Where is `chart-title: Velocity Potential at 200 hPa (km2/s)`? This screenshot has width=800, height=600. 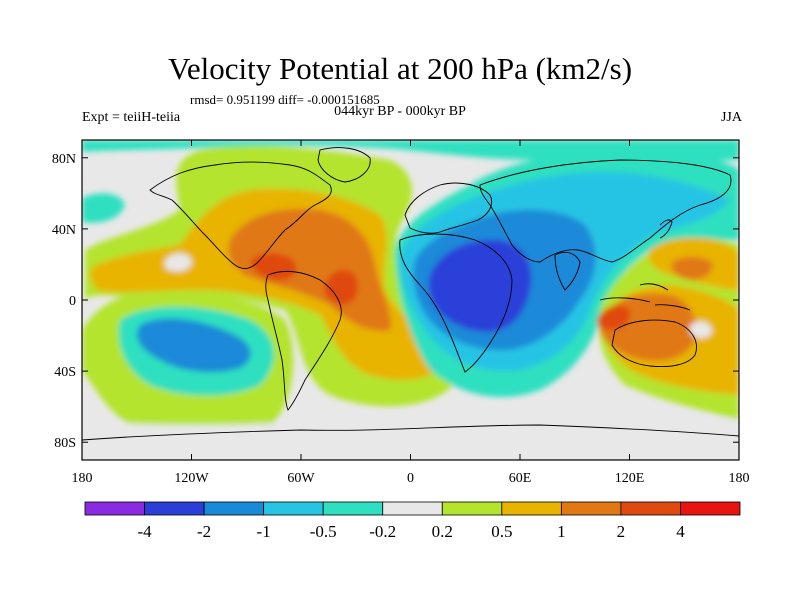
chart-title: Velocity Potential at 200 hPa (km2/s) is located at coordinates (400, 68).